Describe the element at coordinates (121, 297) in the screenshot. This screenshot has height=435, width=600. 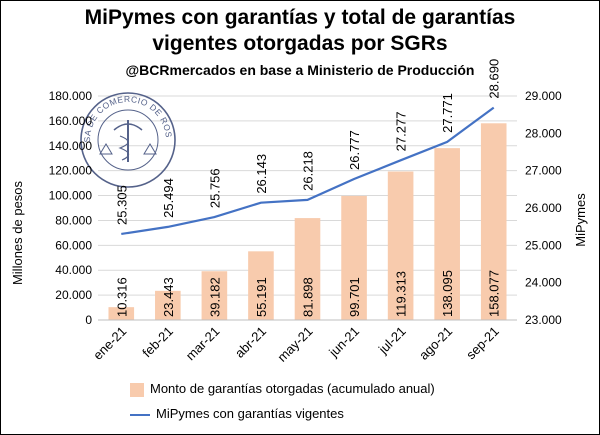
I see `bar-value-label: 10.316` at that location.